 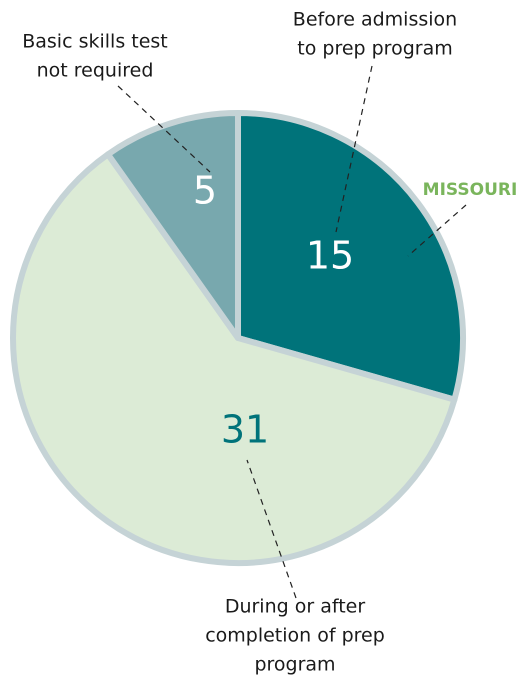 What do you see at coordinates (469, 190) in the screenshot?
I see `annotation: MISSOURI` at bounding box center [469, 190].